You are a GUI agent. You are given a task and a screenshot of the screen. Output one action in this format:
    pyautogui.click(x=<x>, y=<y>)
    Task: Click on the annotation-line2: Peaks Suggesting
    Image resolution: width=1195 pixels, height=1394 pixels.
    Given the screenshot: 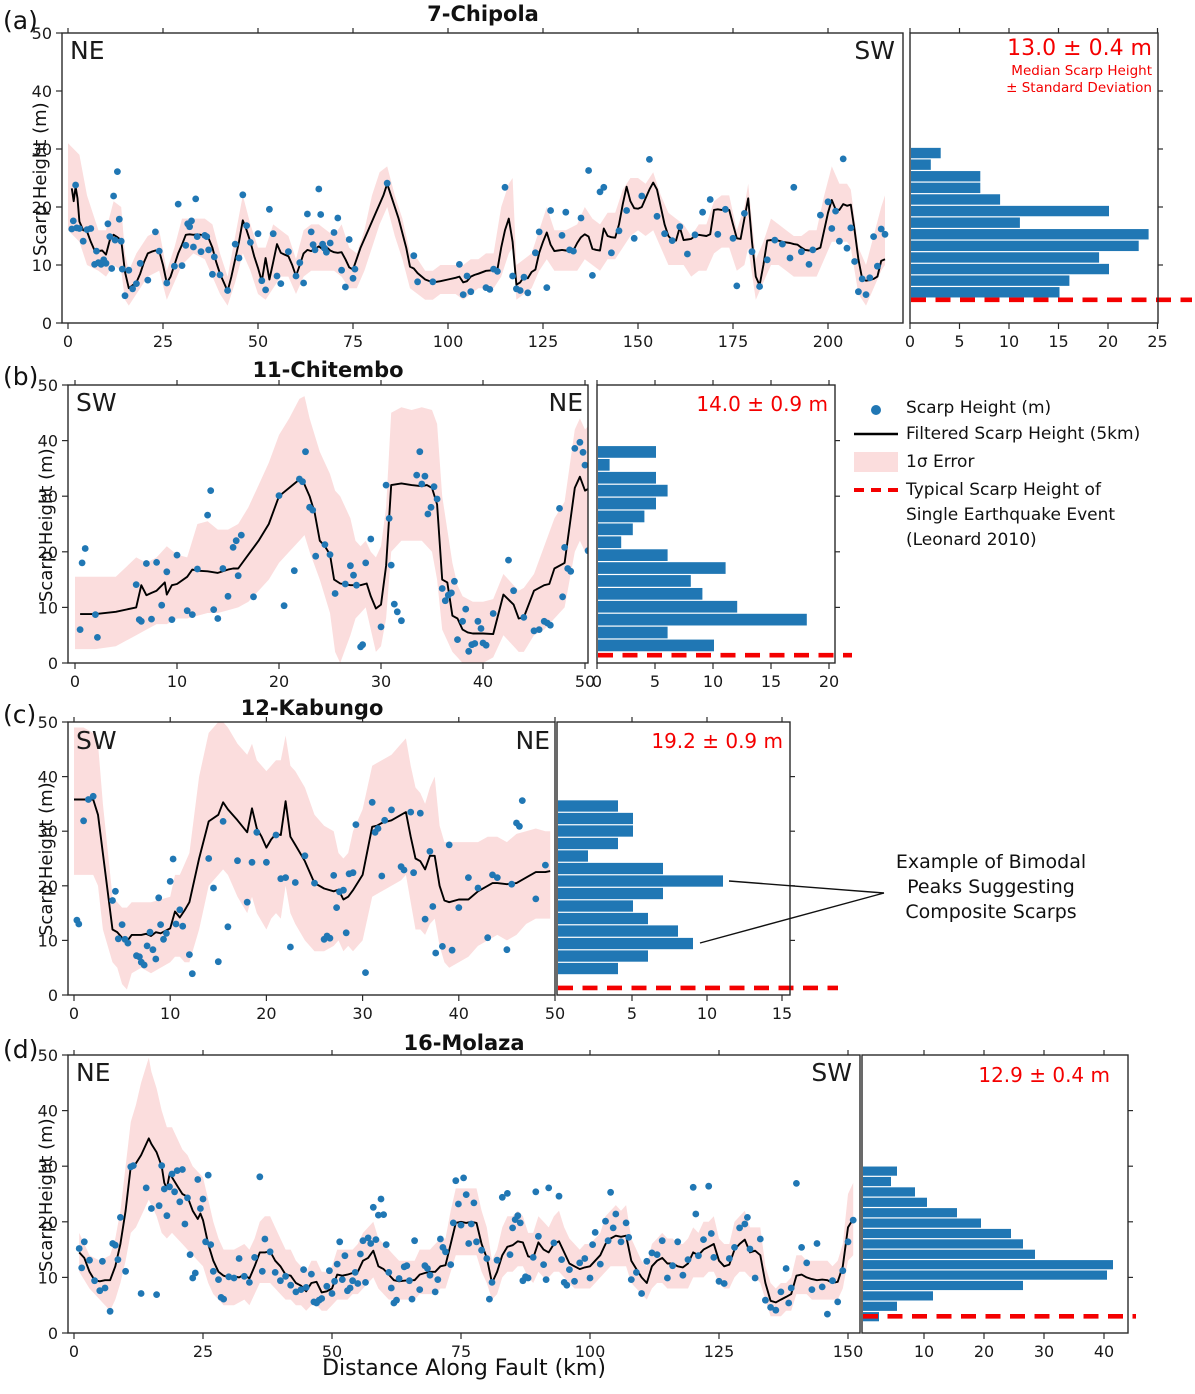 What is the action you would take?
    pyautogui.click(x=991, y=887)
    